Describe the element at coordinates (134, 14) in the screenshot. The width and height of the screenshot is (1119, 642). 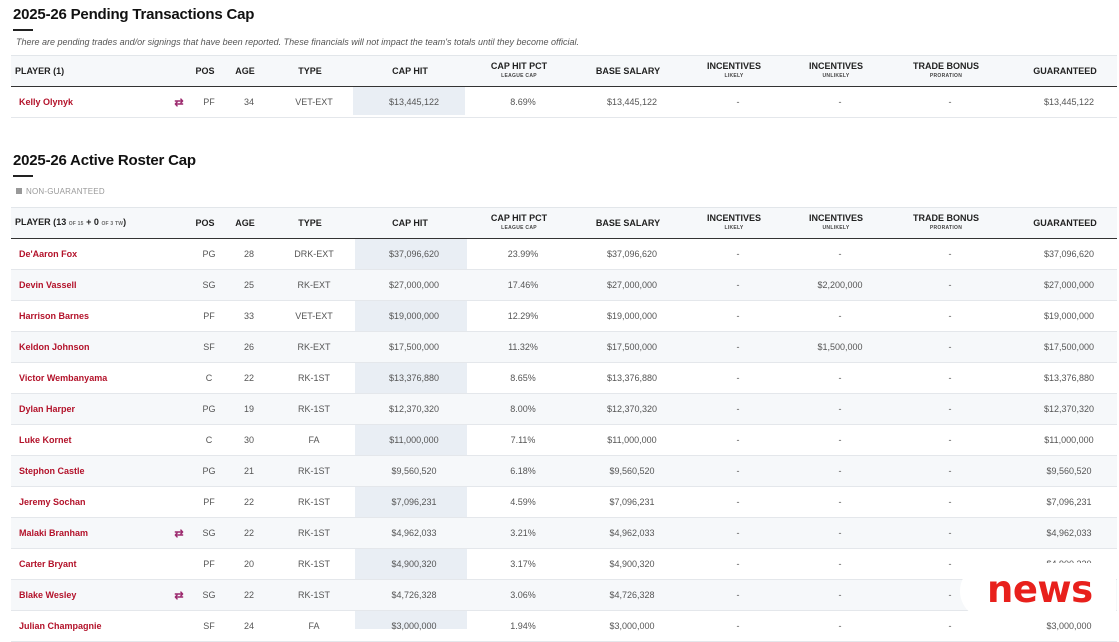
I see `pending-section-title: 2025-26 Pending Transactions Cap` at that location.